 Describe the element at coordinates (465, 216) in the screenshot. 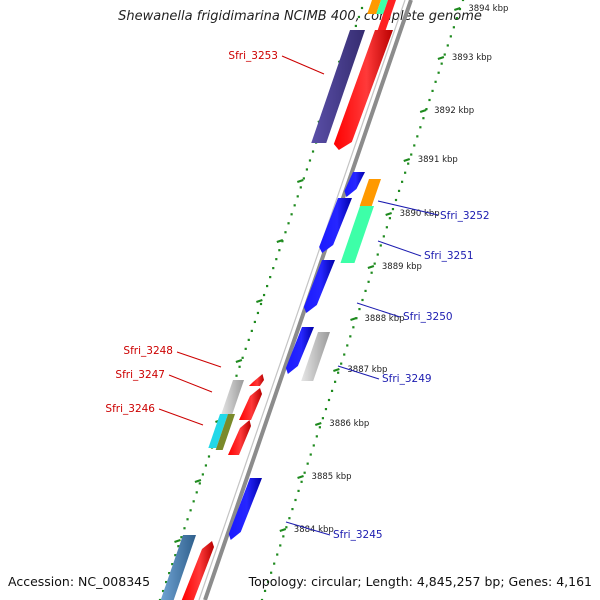

I see `gene-label-sfri-3252: Sfri_3252` at that location.